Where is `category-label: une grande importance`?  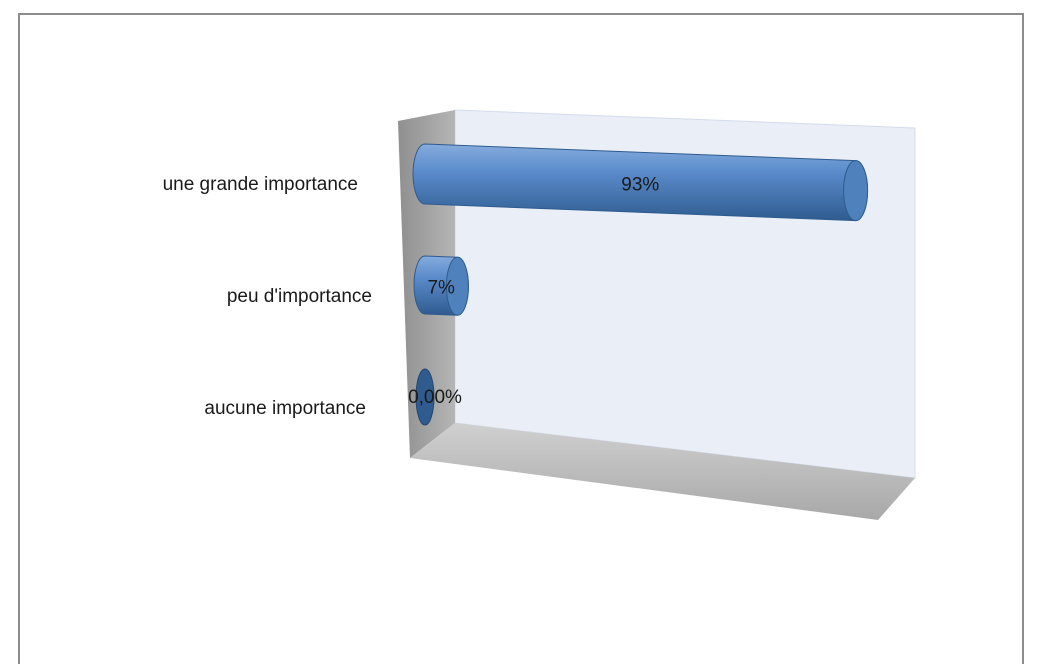
category-label: une grande importance is located at coordinates (260, 184).